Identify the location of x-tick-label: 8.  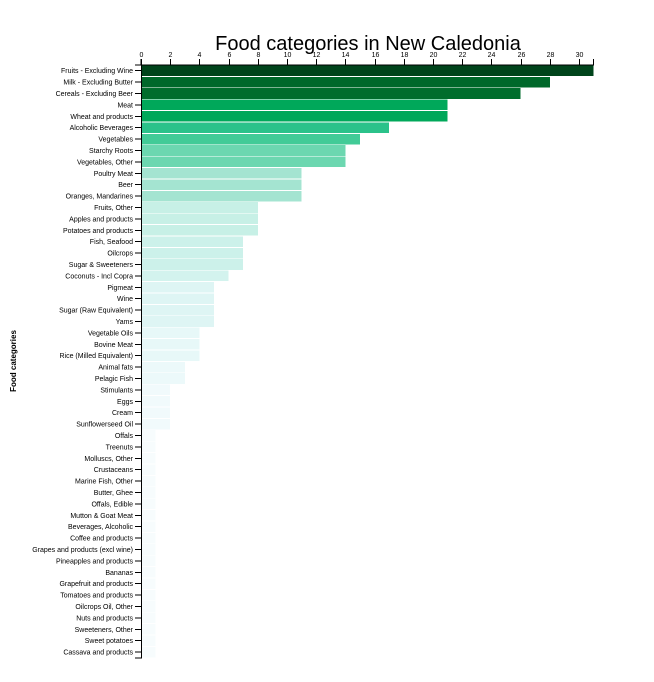
(259, 55).